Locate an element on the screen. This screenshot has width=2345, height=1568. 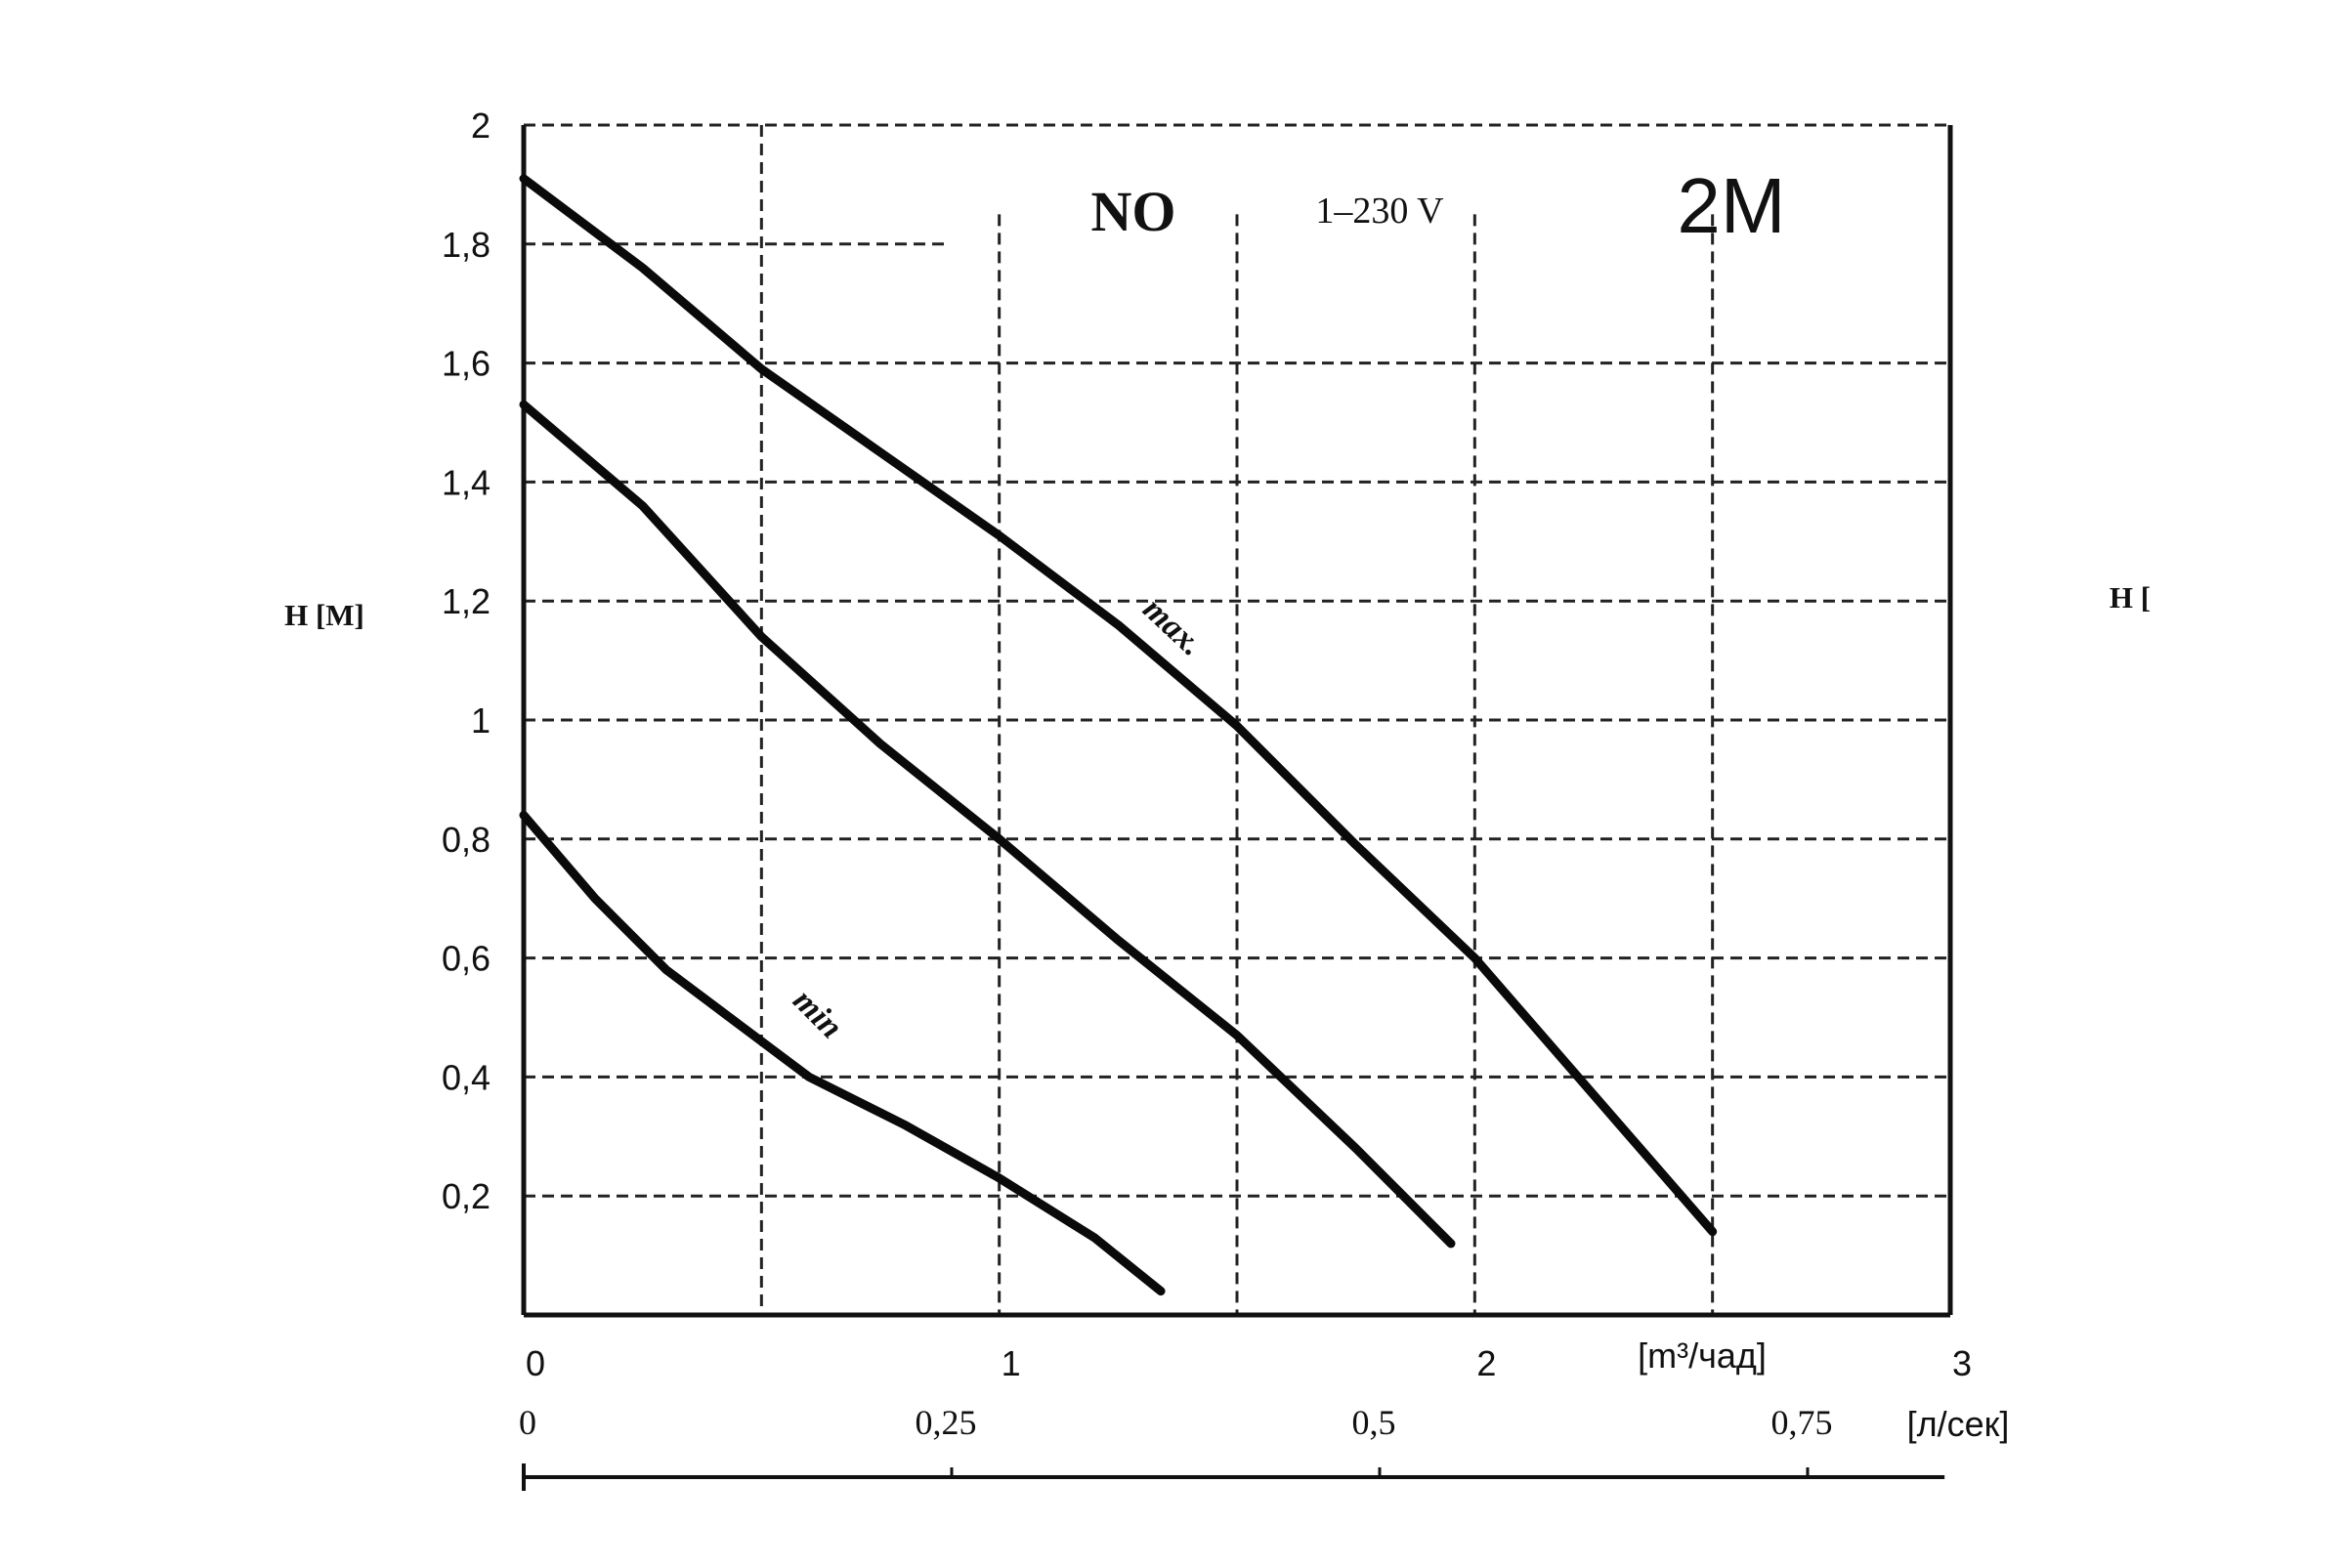
chart-model-label: 2M is located at coordinates (1731, 205).